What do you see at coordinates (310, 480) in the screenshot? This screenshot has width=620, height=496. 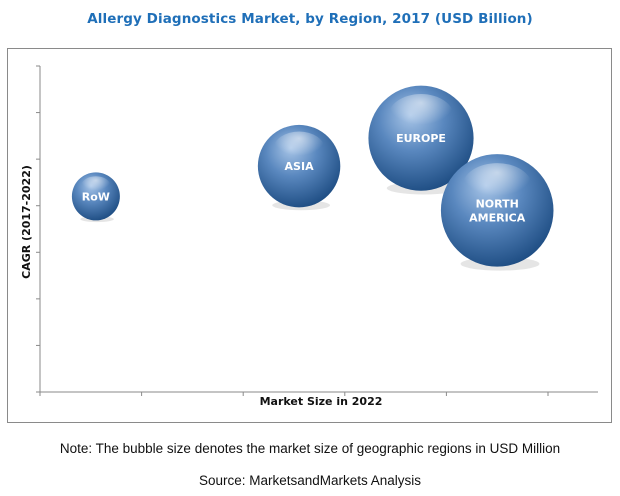 I see `chart-source: Source: MarketsandMarkets Analysis` at bounding box center [310, 480].